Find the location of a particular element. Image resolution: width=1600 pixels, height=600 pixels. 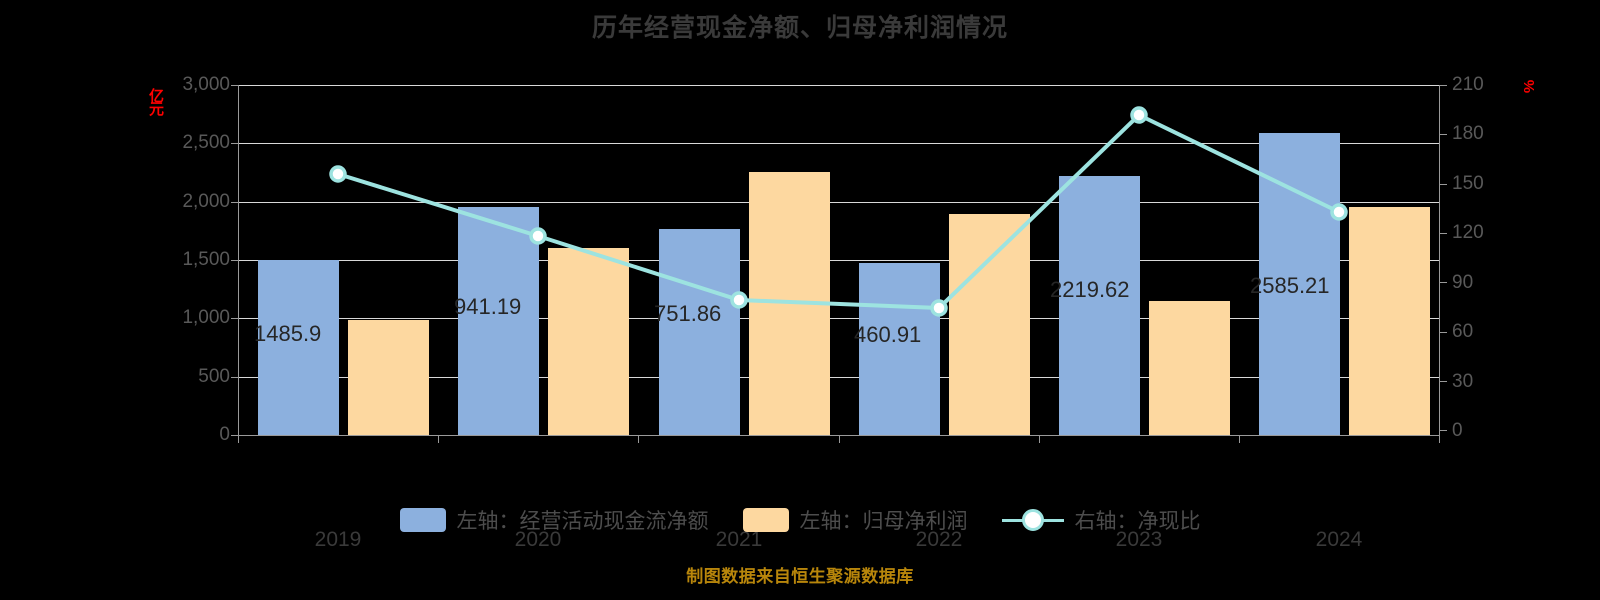

line-point-2024 is located at coordinates (1339, 212).